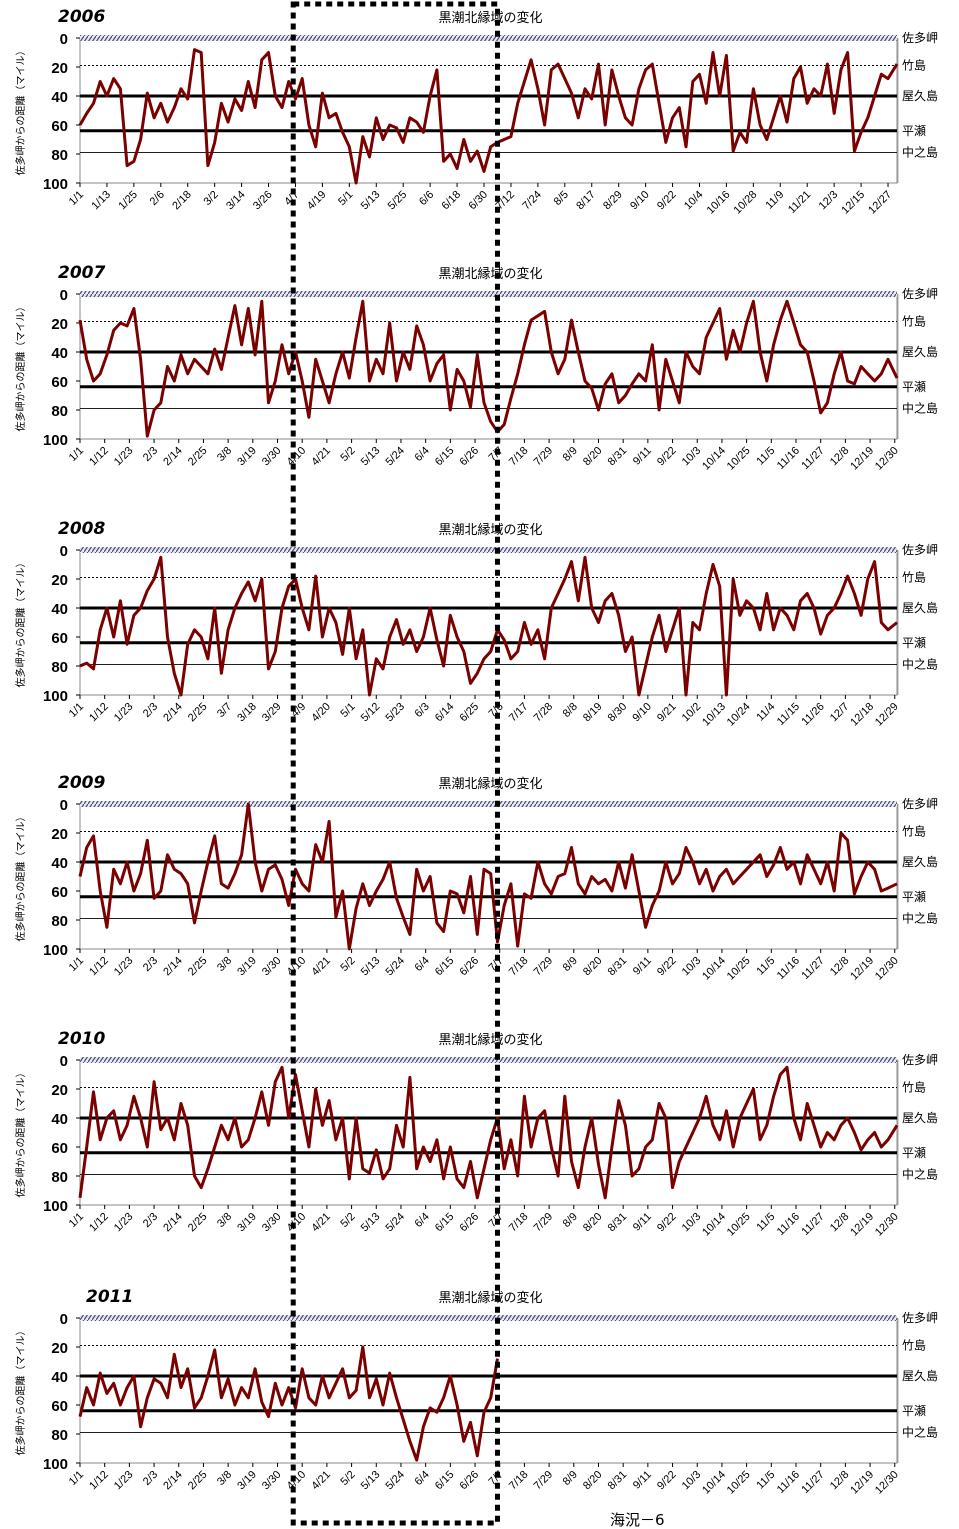 The image size is (959, 1529). What do you see at coordinates (421, 454) in the screenshot?
I see `x-tick-label: 6/4` at bounding box center [421, 454].